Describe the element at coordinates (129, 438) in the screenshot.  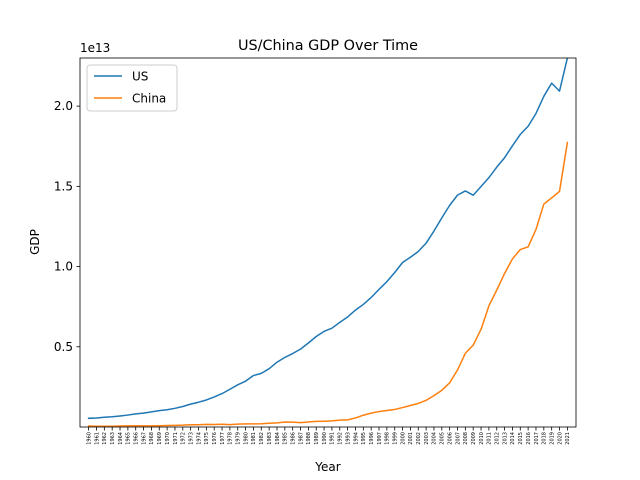
I see `x-tick-label: 1965` at that location.